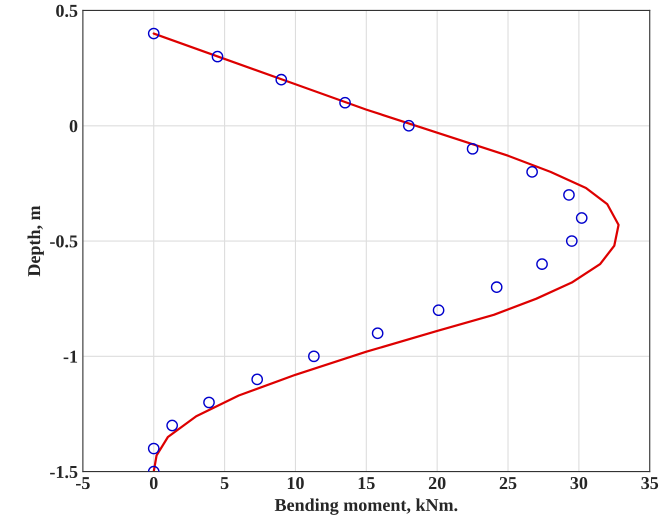 This screenshot has width=663, height=524. What do you see at coordinates (67, 10) in the screenshot?
I see `y-tick-label: 0.5` at bounding box center [67, 10].